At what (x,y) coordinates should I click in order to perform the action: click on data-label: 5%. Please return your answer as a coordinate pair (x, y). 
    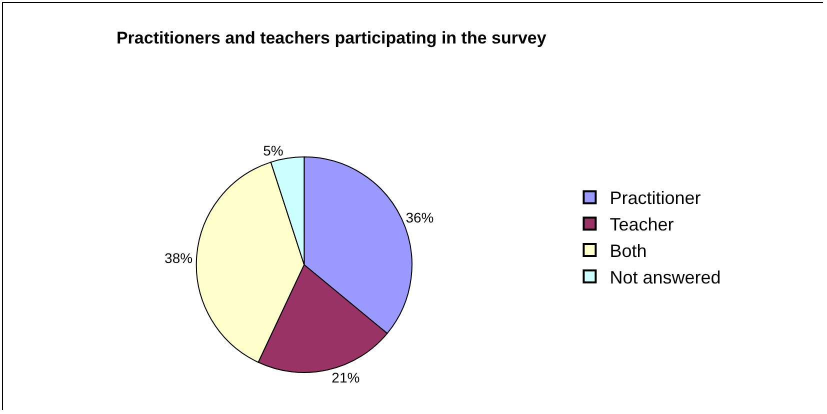
    Looking at the image, I should click on (273, 150).